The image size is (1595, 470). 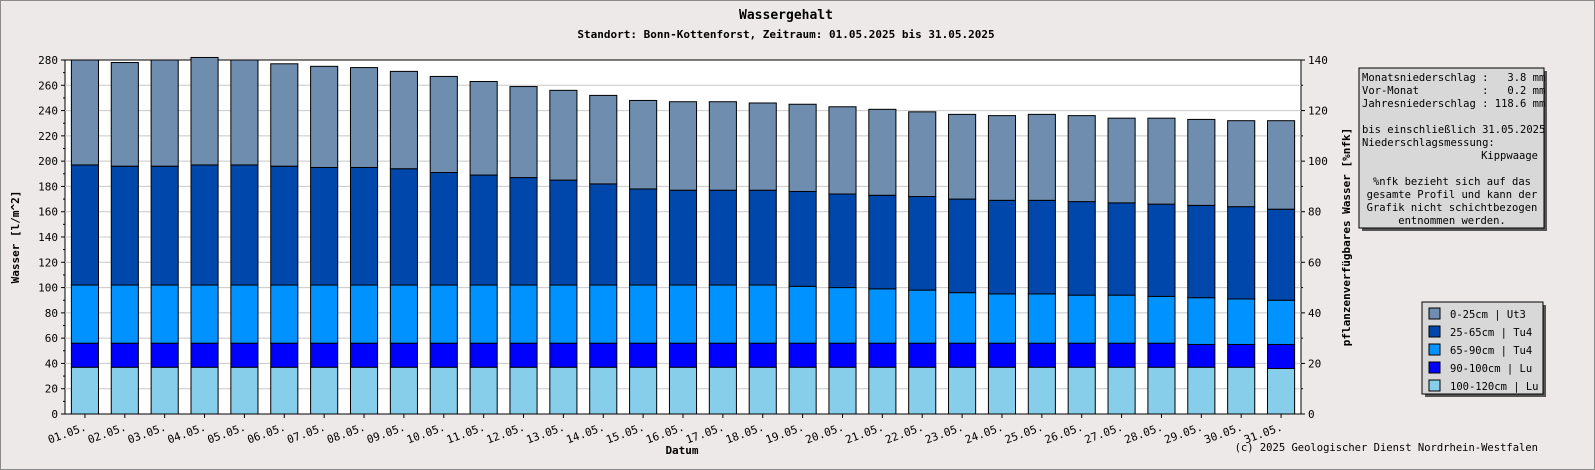 What do you see at coordinates (1428, 143) in the screenshot?
I see `info-line: Niederschlagsmessung:` at bounding box center [1428, 143].